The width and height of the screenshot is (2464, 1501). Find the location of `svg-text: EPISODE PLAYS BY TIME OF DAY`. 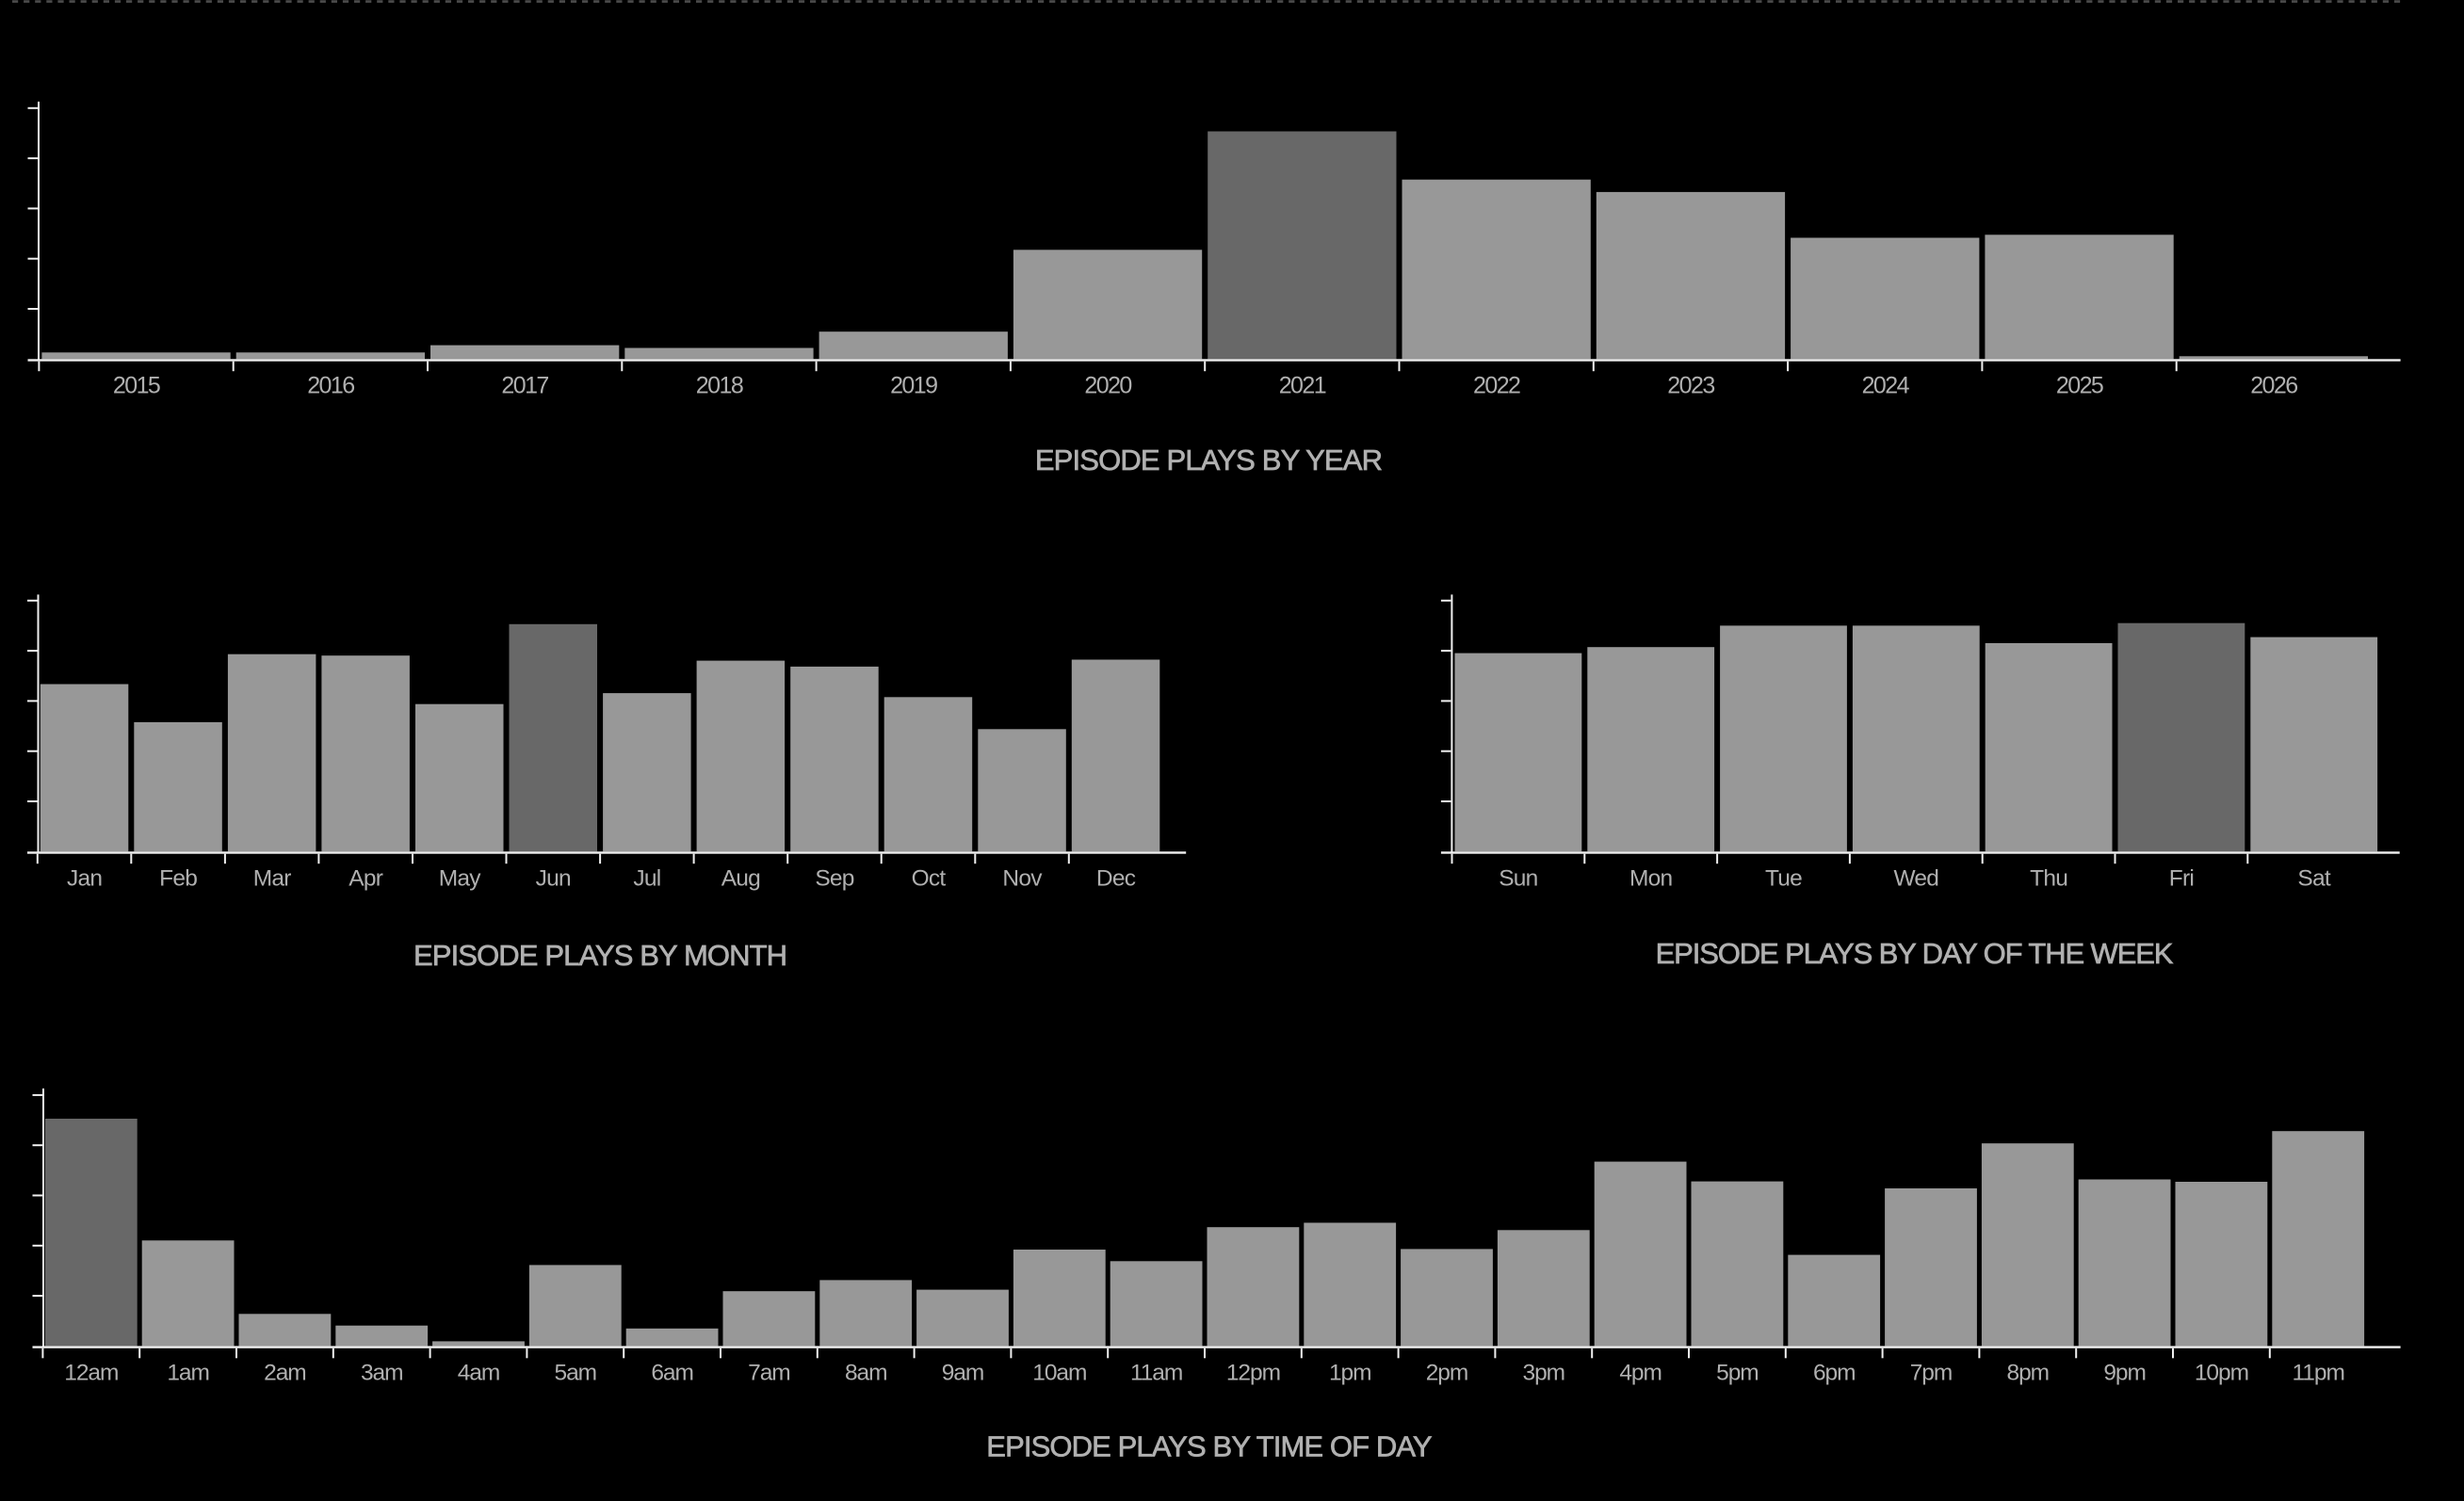

svg-text: EPISODE PLAYS BY TIME OF DAY is located at coordinates (1209, 1447).